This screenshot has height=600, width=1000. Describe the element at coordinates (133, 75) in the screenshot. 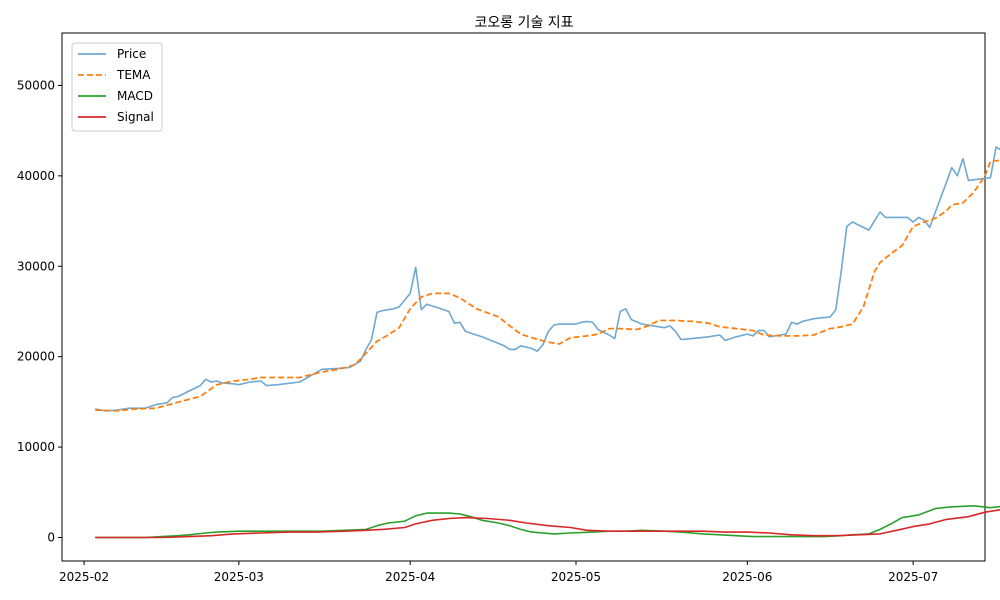

I see `legend-label-tema: TEMA` at that location.